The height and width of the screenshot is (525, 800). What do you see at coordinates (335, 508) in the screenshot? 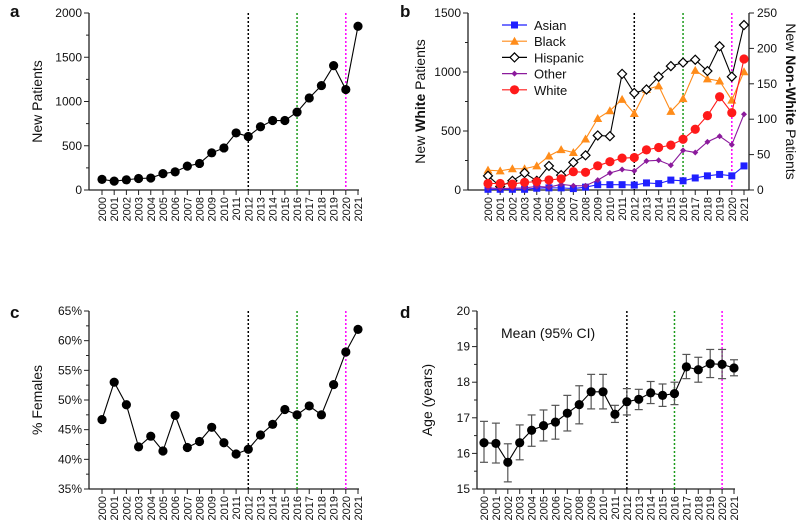
I see `x-tick-label: 2019` at bounding box center [335, 508].